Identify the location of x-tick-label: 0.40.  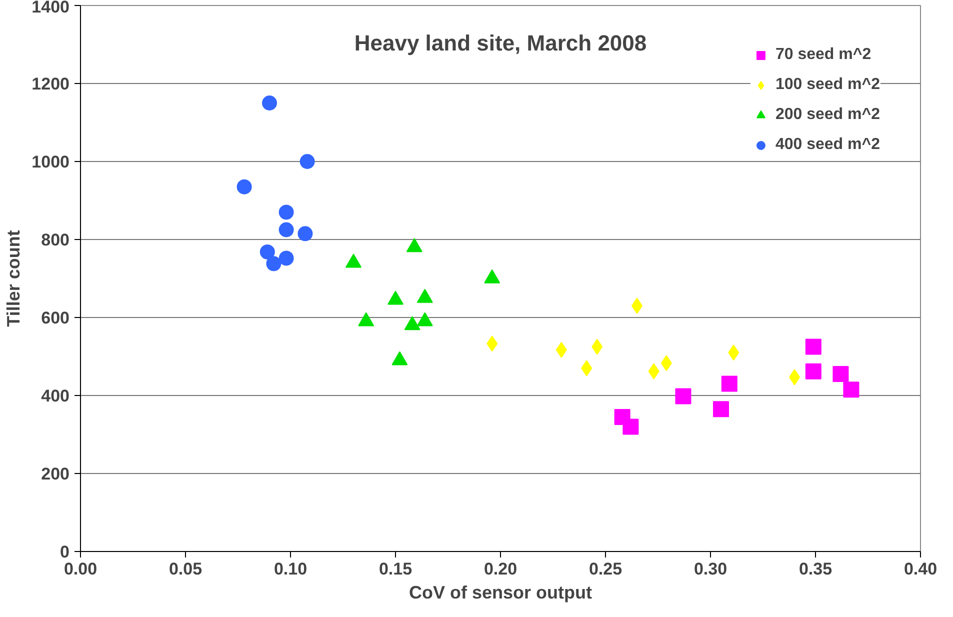
(921, 569).